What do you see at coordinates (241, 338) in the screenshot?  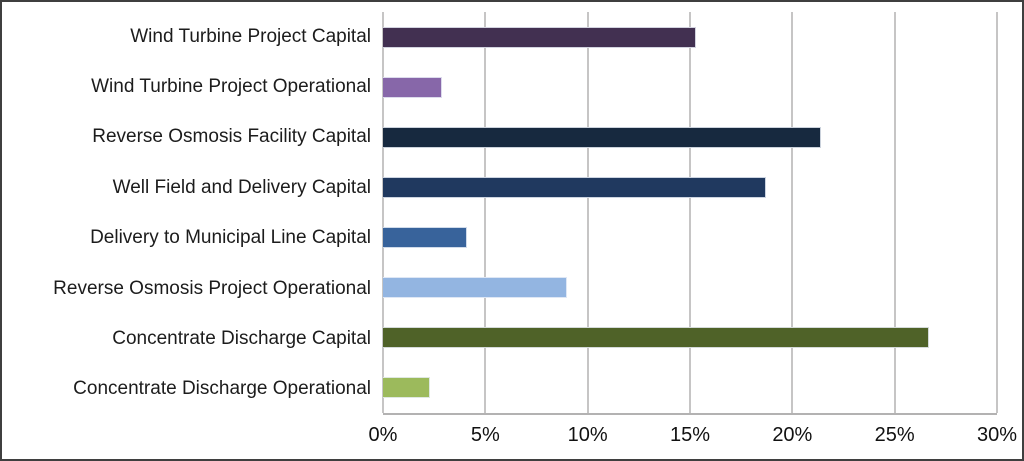 I see `category-label: Concentrate Discharge Capital` at bounding box center [241, 338].